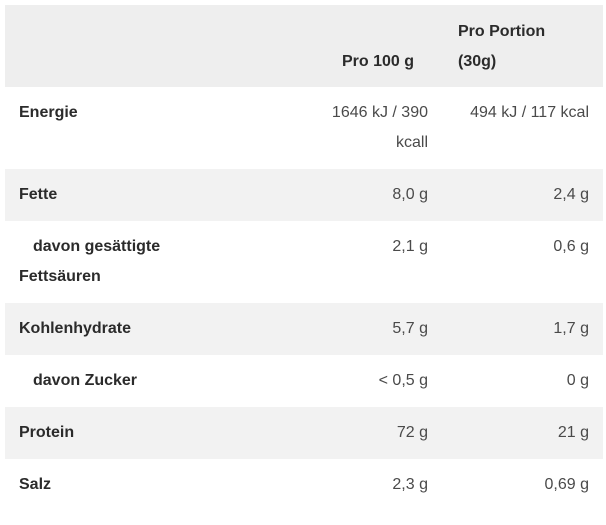 This screenshot has height=525, width=606. I want to click on table-row-kohlenhydrate: Kohlenhydrate 5,7 g 1,7 g, so click(304, 329).